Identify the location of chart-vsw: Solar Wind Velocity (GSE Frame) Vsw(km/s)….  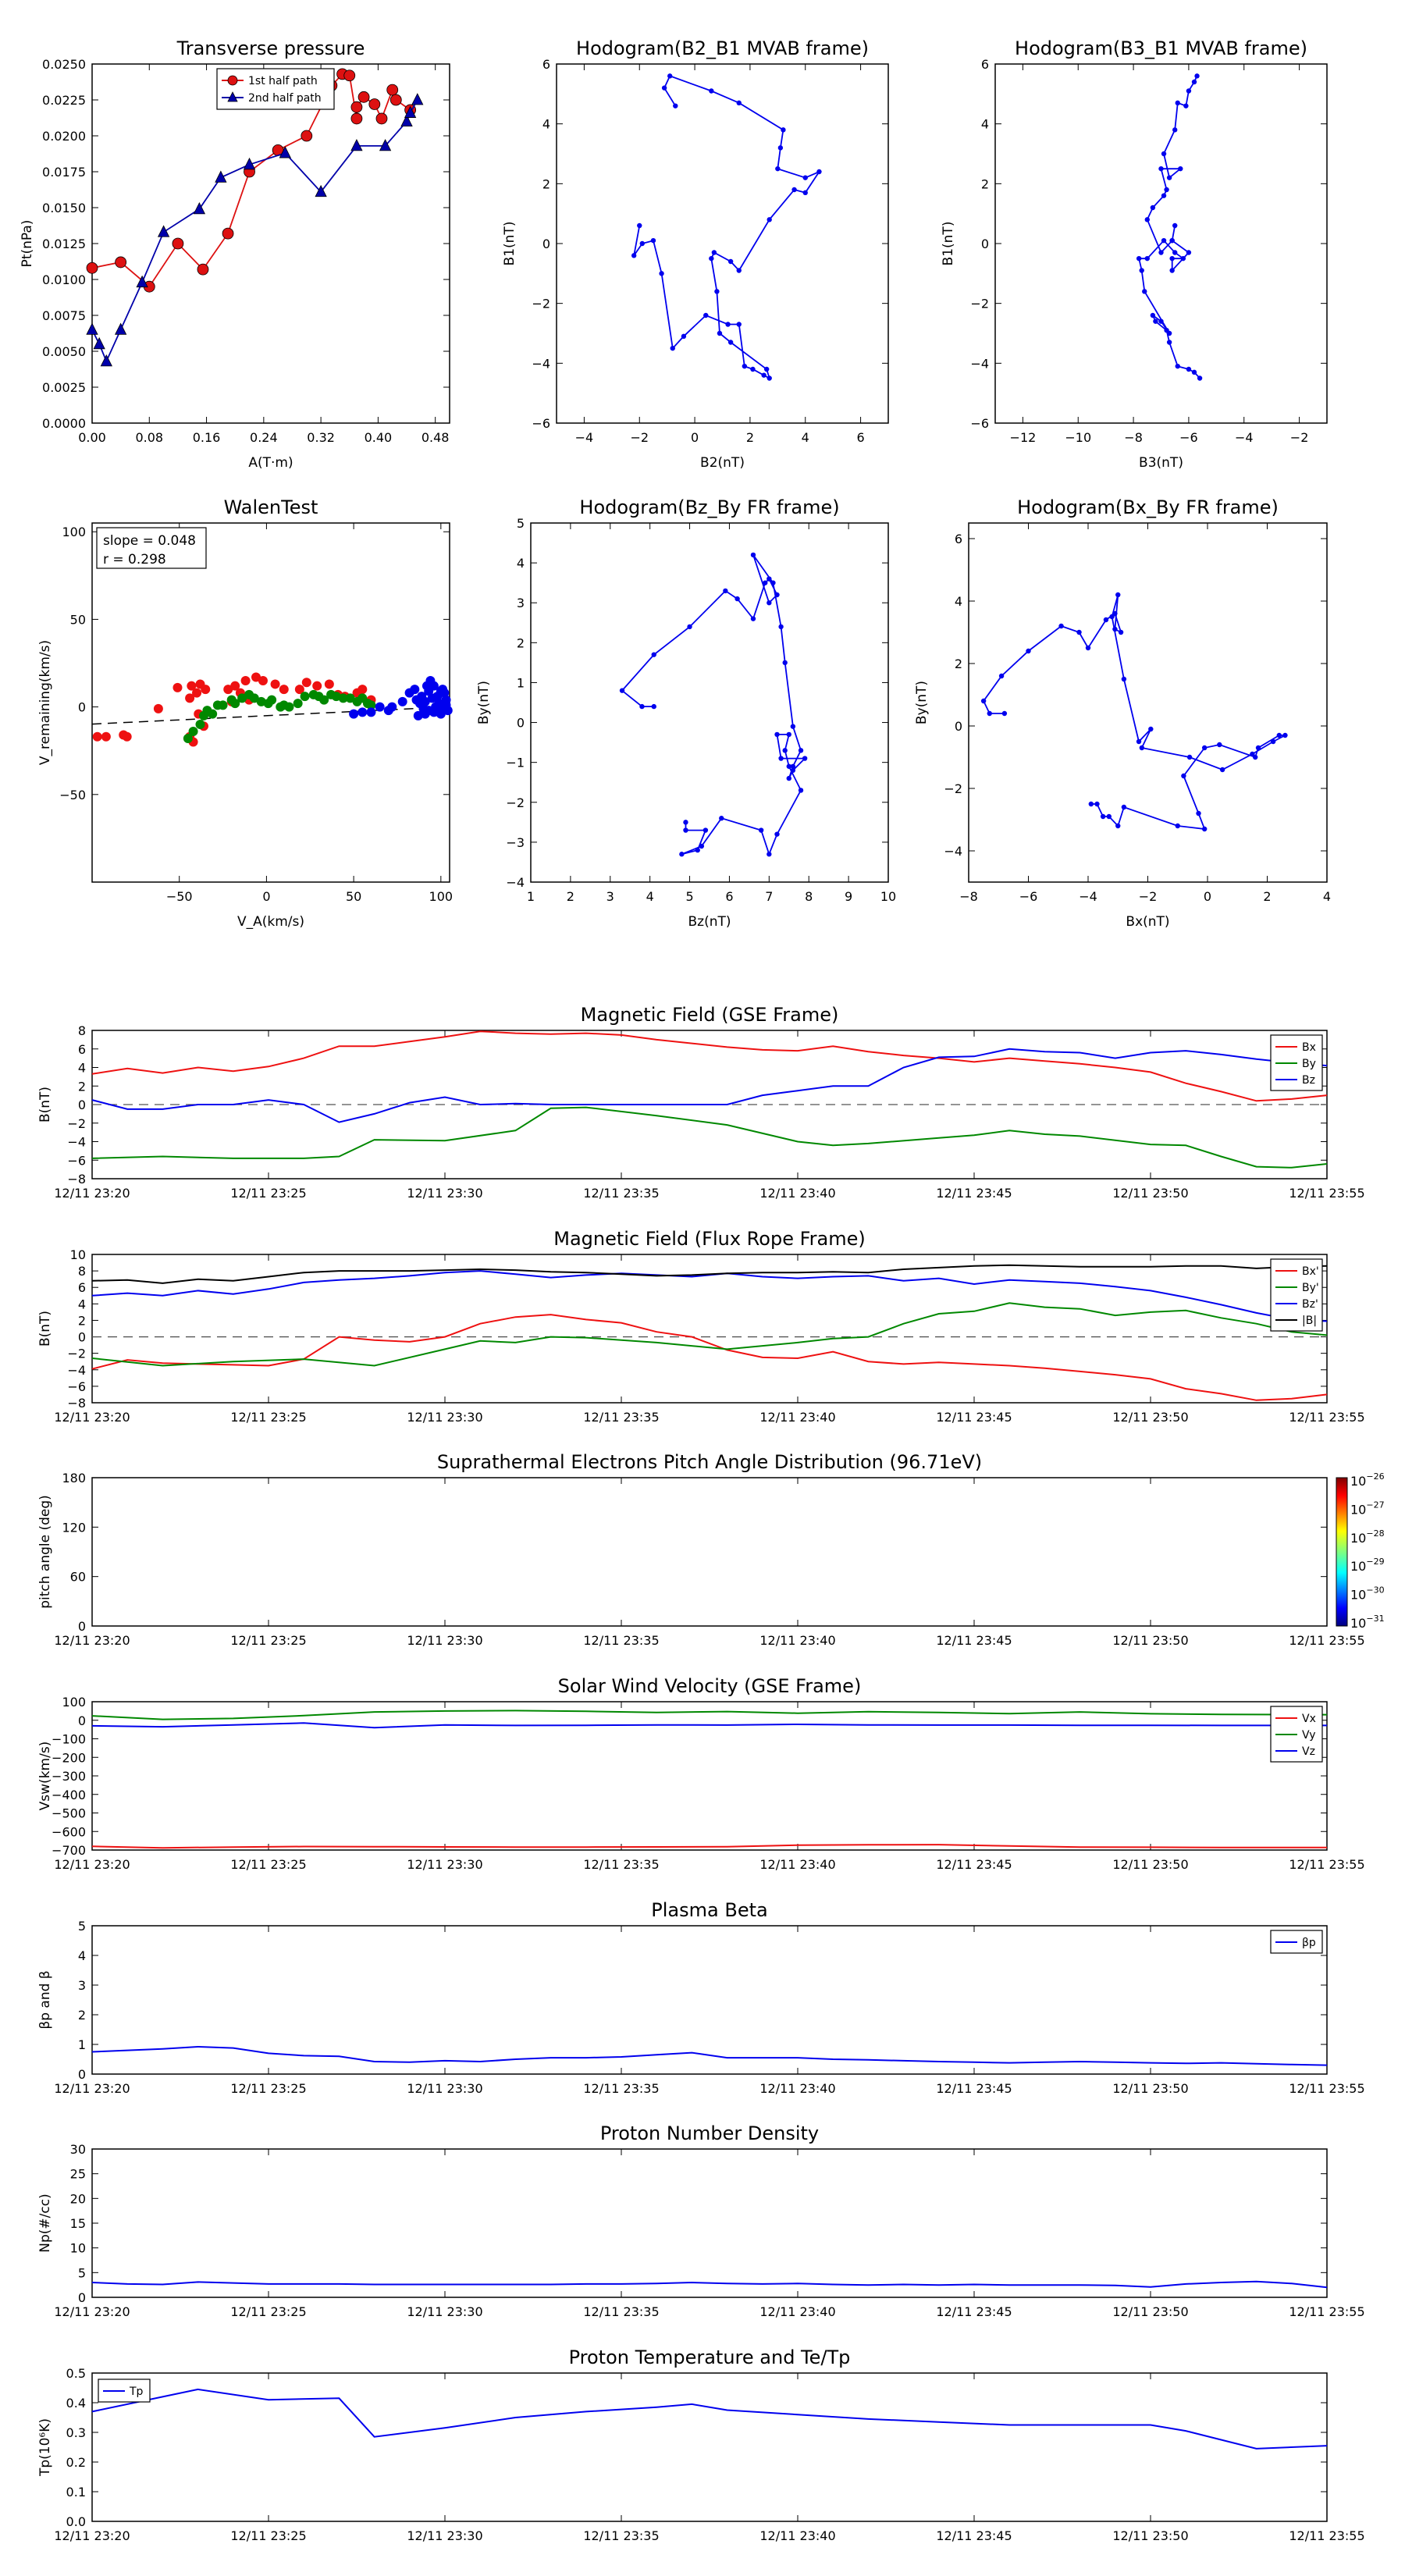
(701, 1773).